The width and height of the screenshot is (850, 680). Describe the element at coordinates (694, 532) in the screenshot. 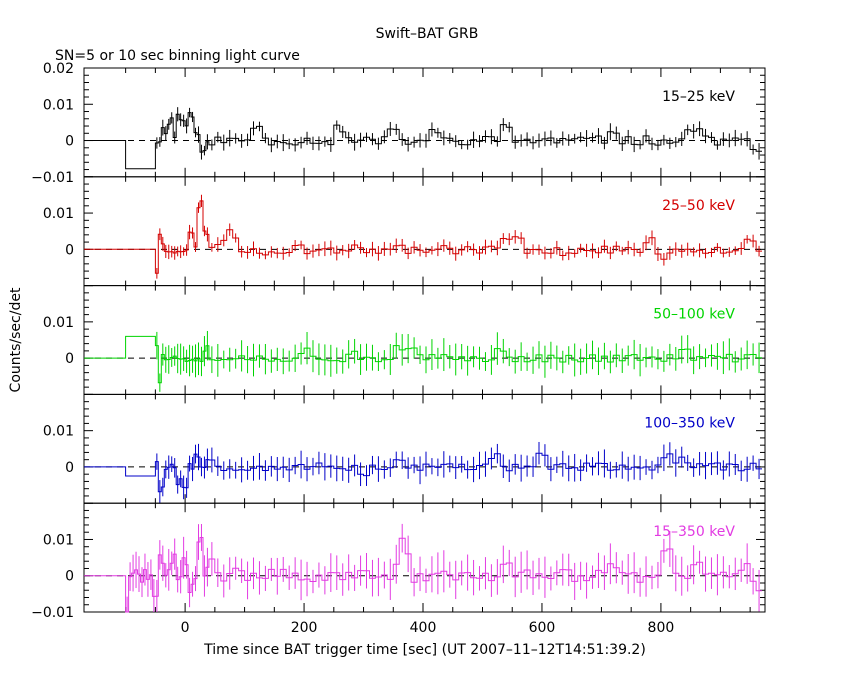

I see `band-label: 15–350 keV` at that location.